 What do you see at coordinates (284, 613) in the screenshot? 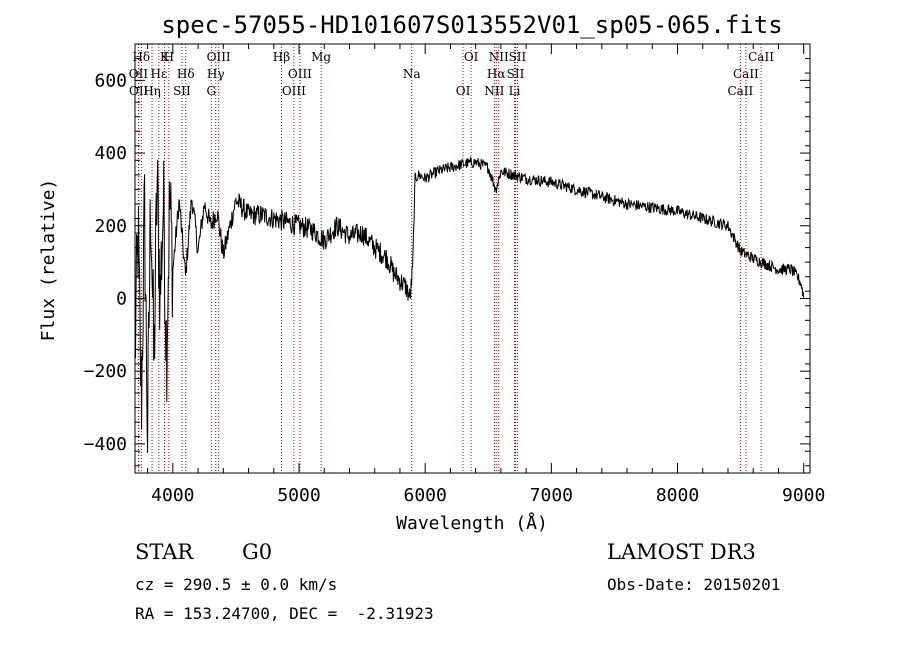
I see `coordinates-text: RA = 153.24700, DEC = -2.31923` at bounding box center [284, 613].